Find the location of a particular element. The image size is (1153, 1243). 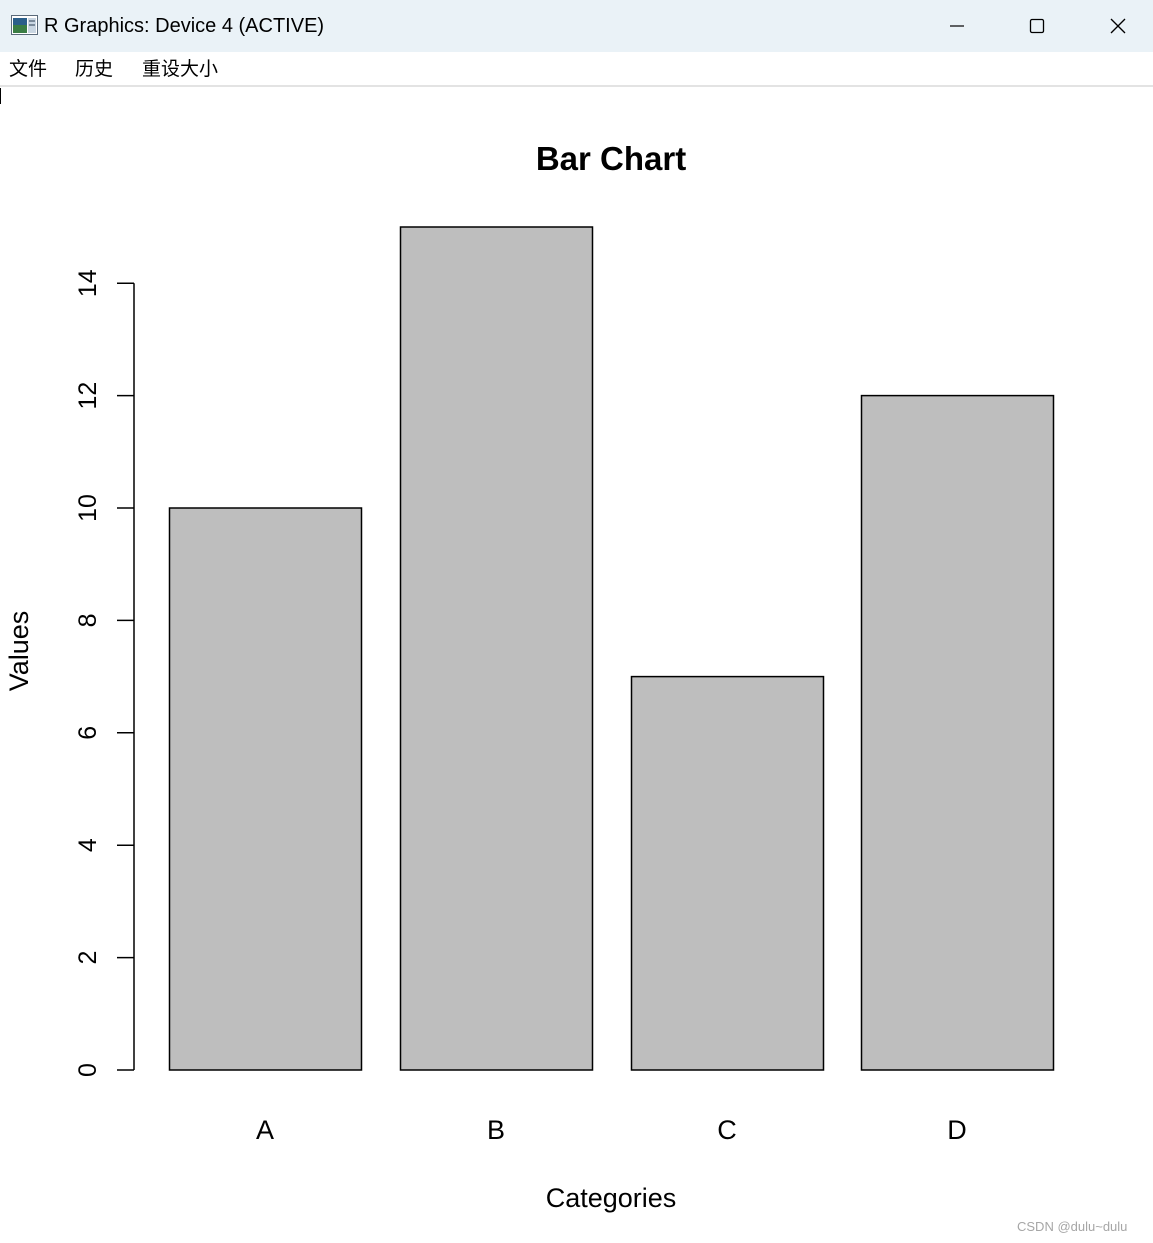

minimize-button is located at coordinates (957, 26).